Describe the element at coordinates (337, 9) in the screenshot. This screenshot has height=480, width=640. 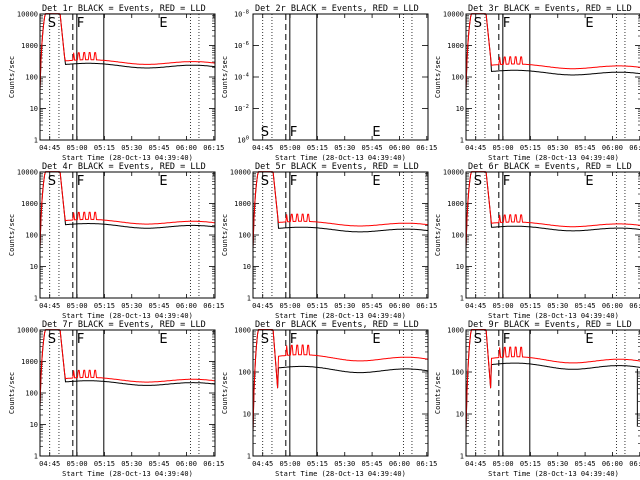
I see `panel-title: Det 2r BLACK = Events, RED = LLD` at that location.